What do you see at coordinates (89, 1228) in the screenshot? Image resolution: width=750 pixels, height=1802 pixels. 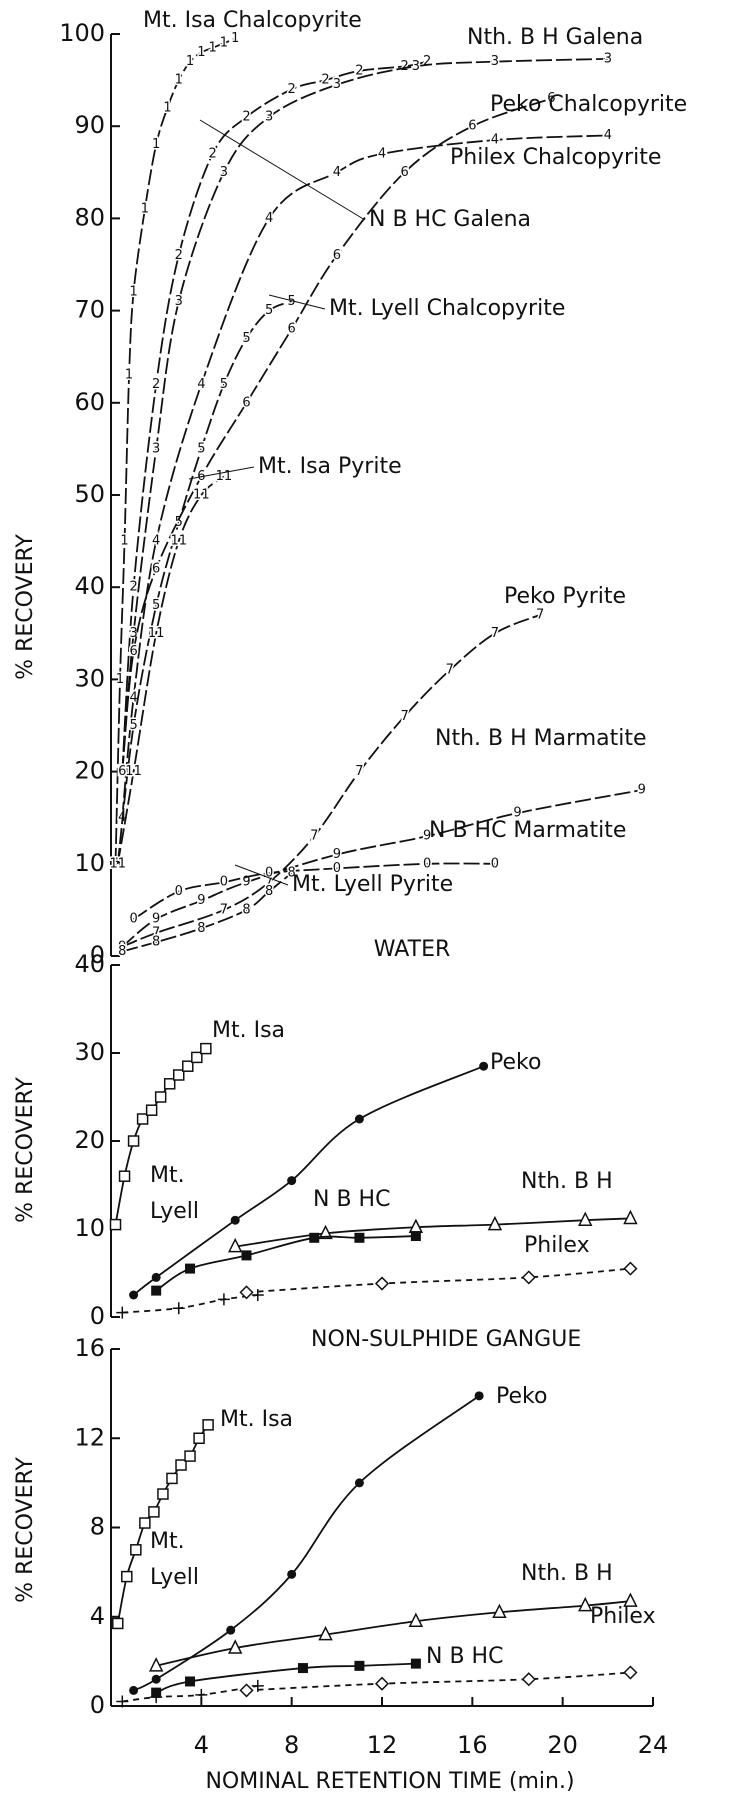 I see `y-tick-label: 10` at bounding box center [89, 1228].